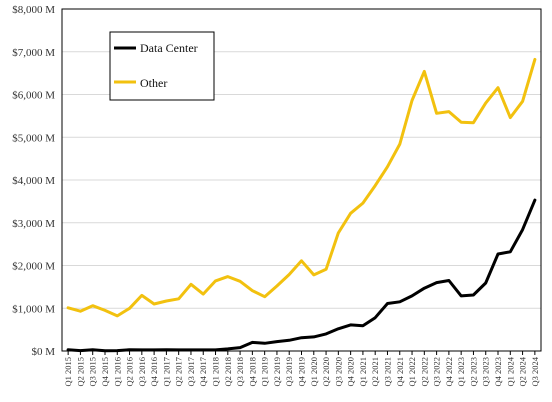  Describe the element at coordinates (265, 372) in the screenshot. I see `x-tick-label: Q1 2019` at that location.